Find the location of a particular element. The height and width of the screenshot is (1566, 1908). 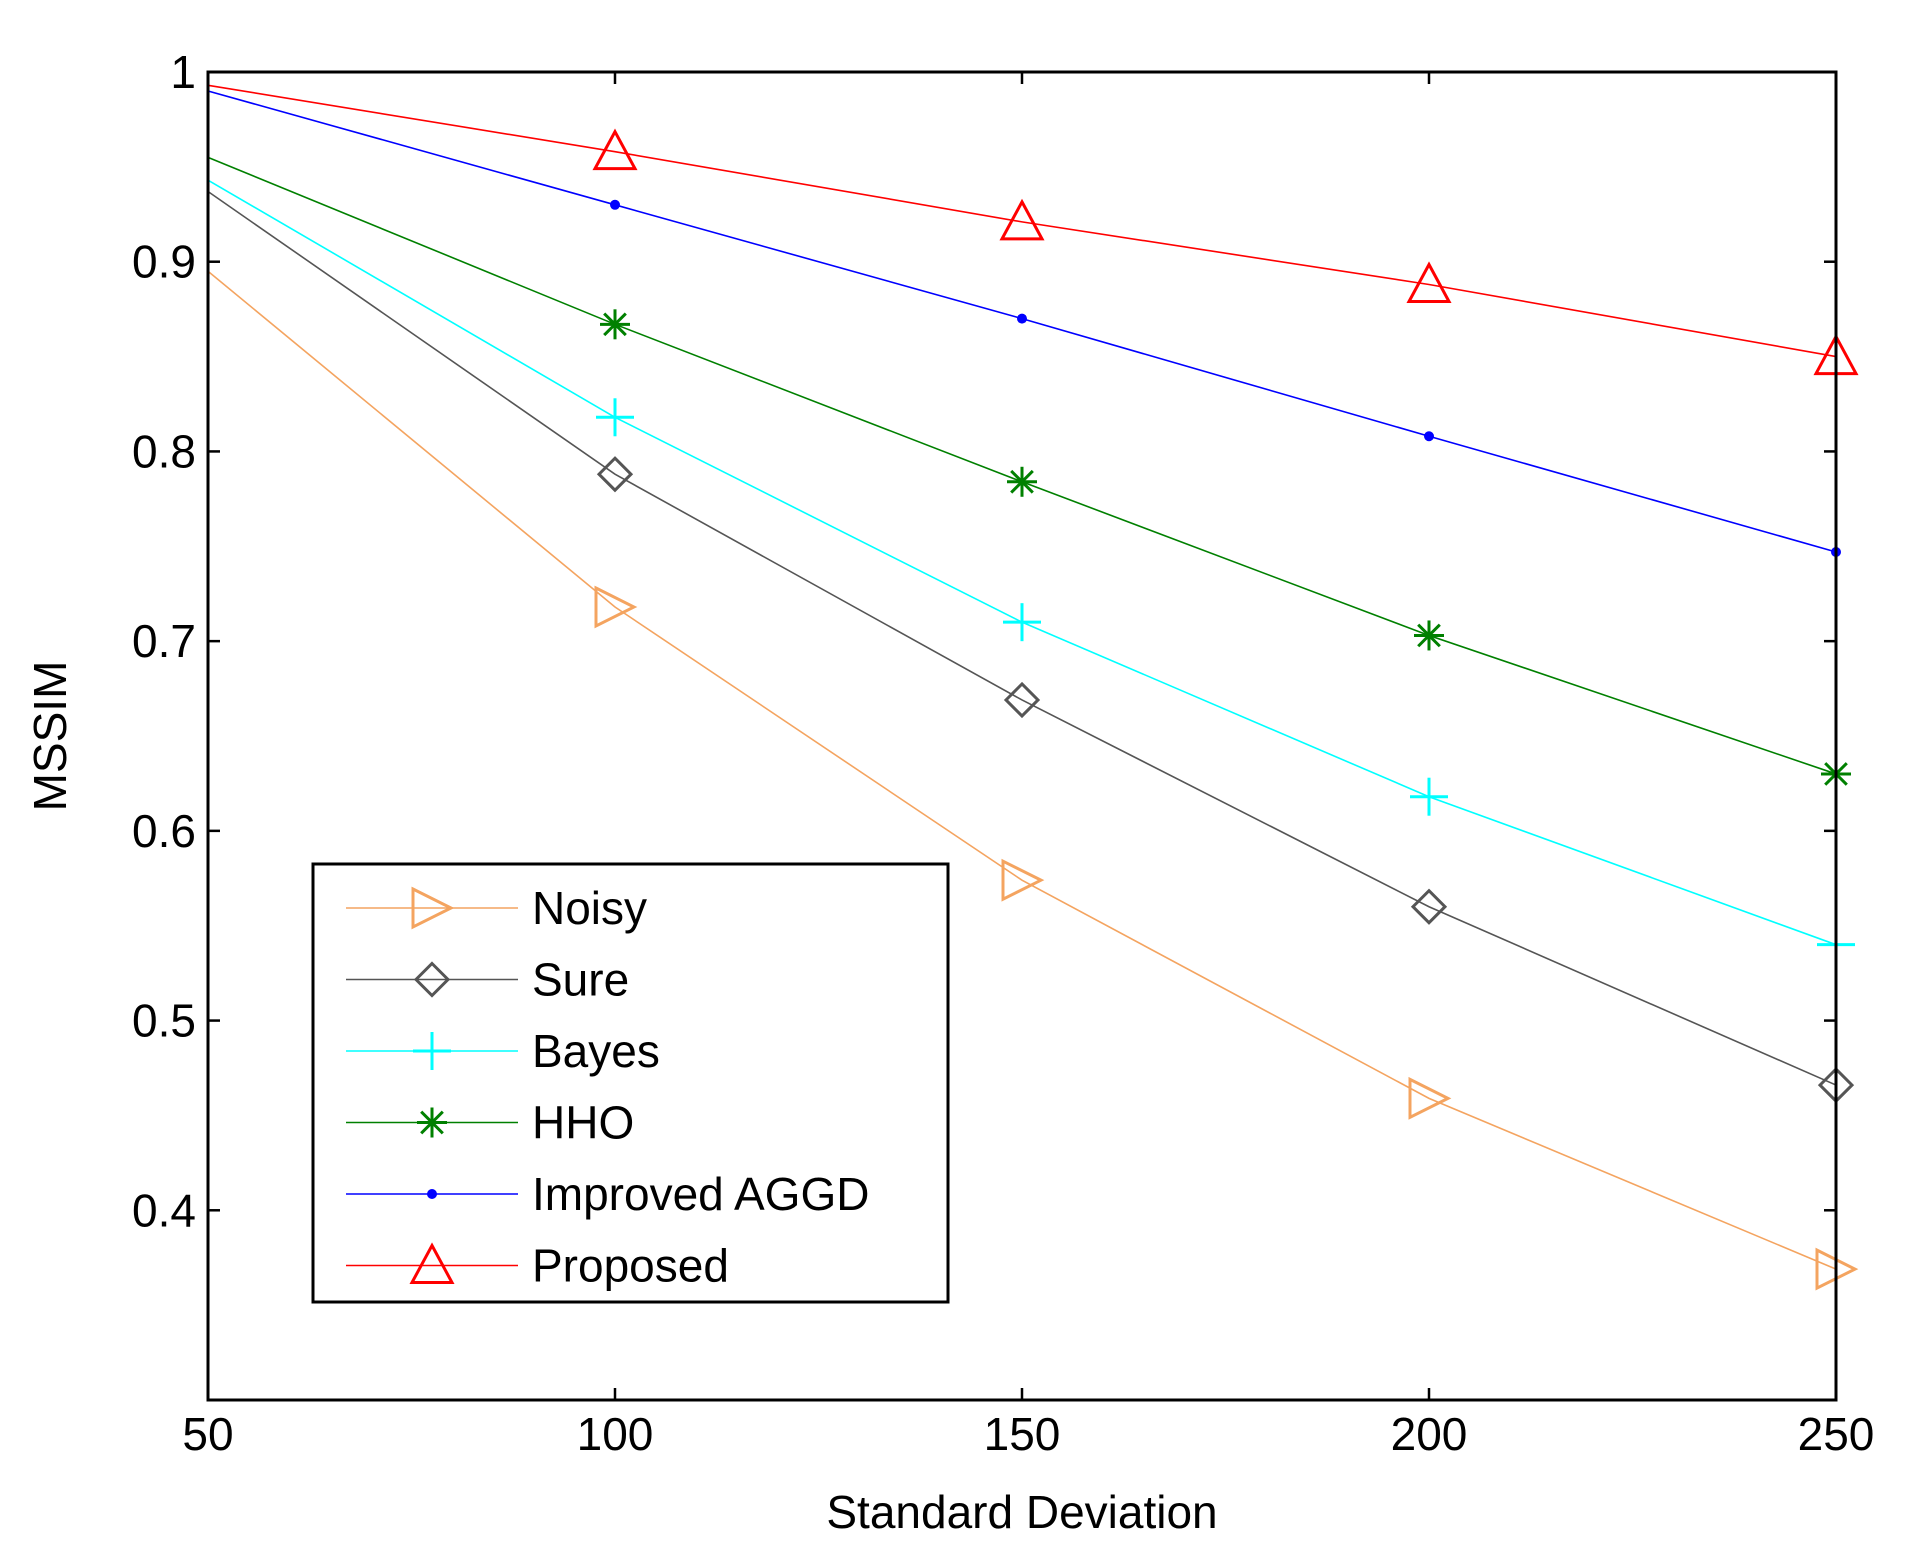

legend-marker-hho is located at coordinates (432, 1122).